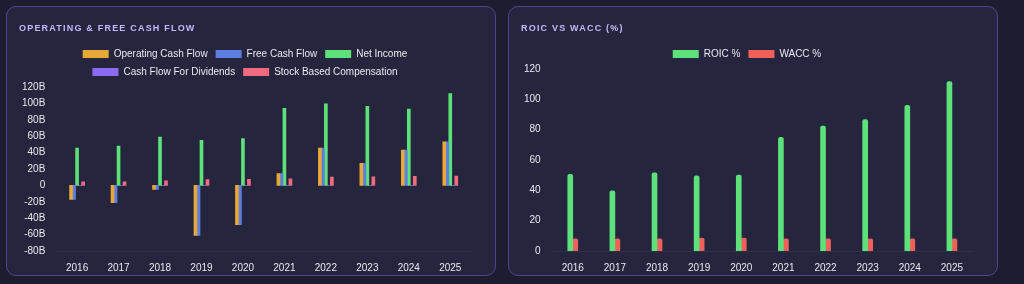 Image resolution: width=1024 pixels, height=284 pixels. Describe the element at coordinates (535, 190) in the screenshot. I see `y-tick-label: 40` at that location.